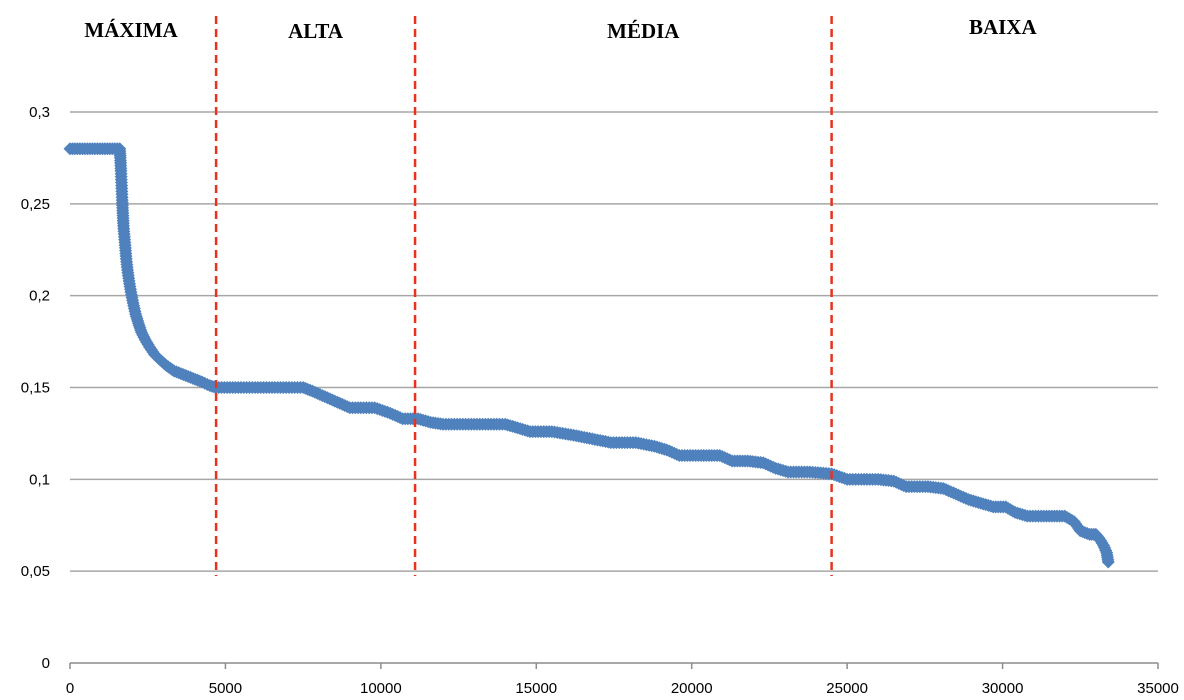  I want to click on x-tick-label: 5000, so click(225, 688).